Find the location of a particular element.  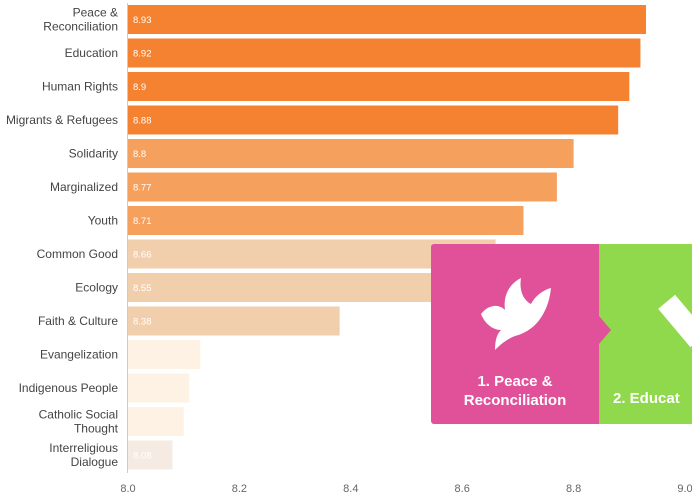

category-label: Human Rights is located at coordinates (80, 87).